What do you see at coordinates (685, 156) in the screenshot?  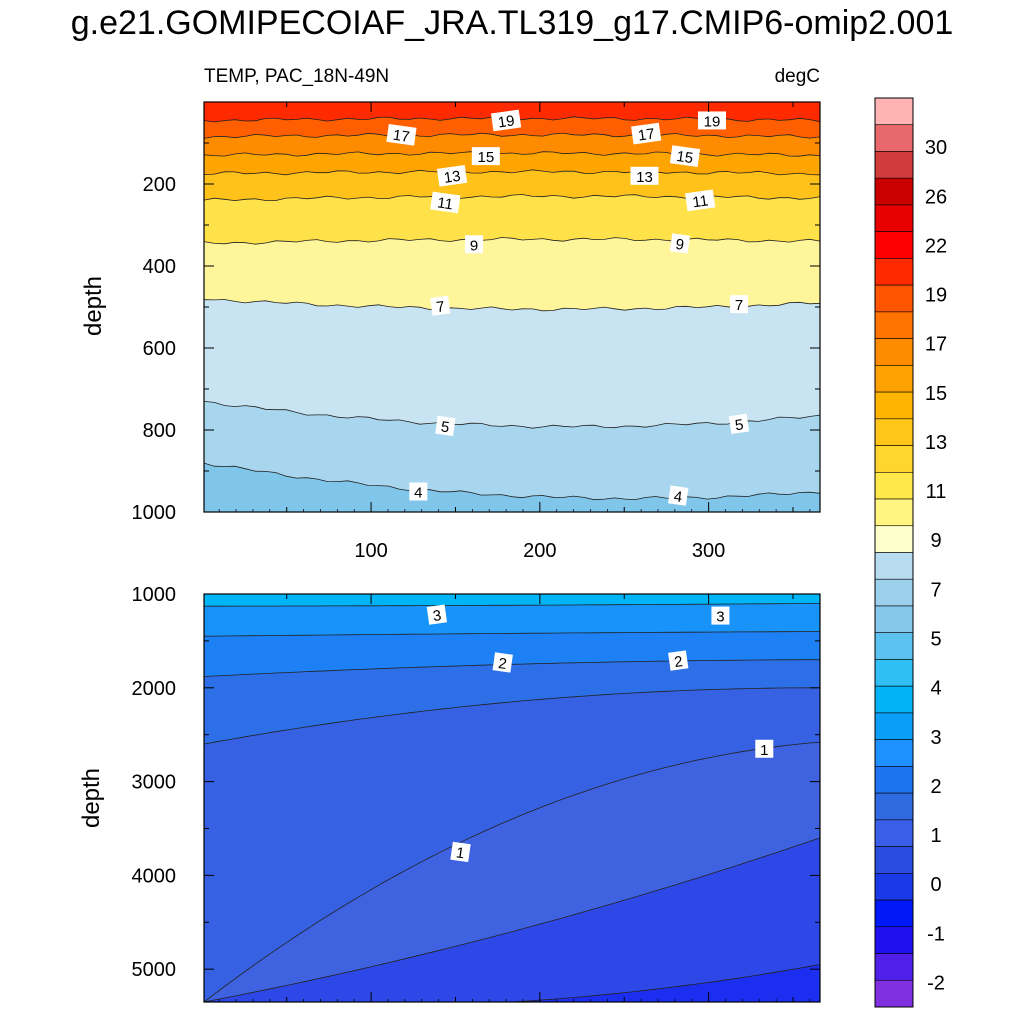 I see `contour-label: 15` at bounding box center [685, 156].